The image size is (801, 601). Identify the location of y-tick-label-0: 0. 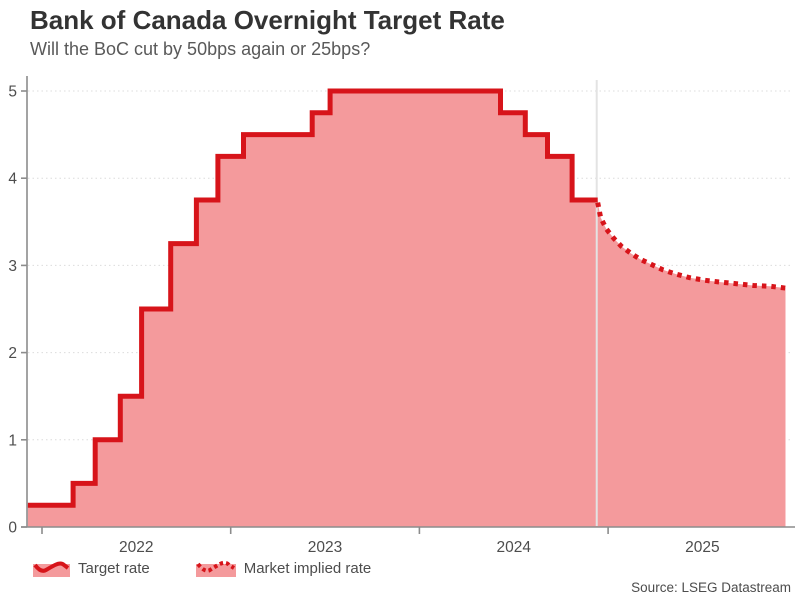
(12, 528).